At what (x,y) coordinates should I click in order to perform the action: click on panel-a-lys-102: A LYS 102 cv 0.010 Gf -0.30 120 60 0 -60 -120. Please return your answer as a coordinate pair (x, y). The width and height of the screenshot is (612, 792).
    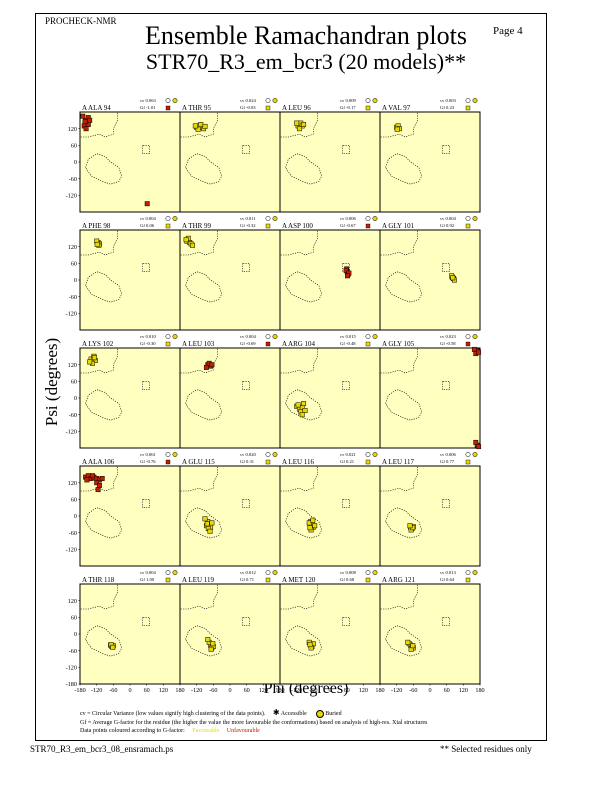
    Looking at the image, I should click on (123, 391).